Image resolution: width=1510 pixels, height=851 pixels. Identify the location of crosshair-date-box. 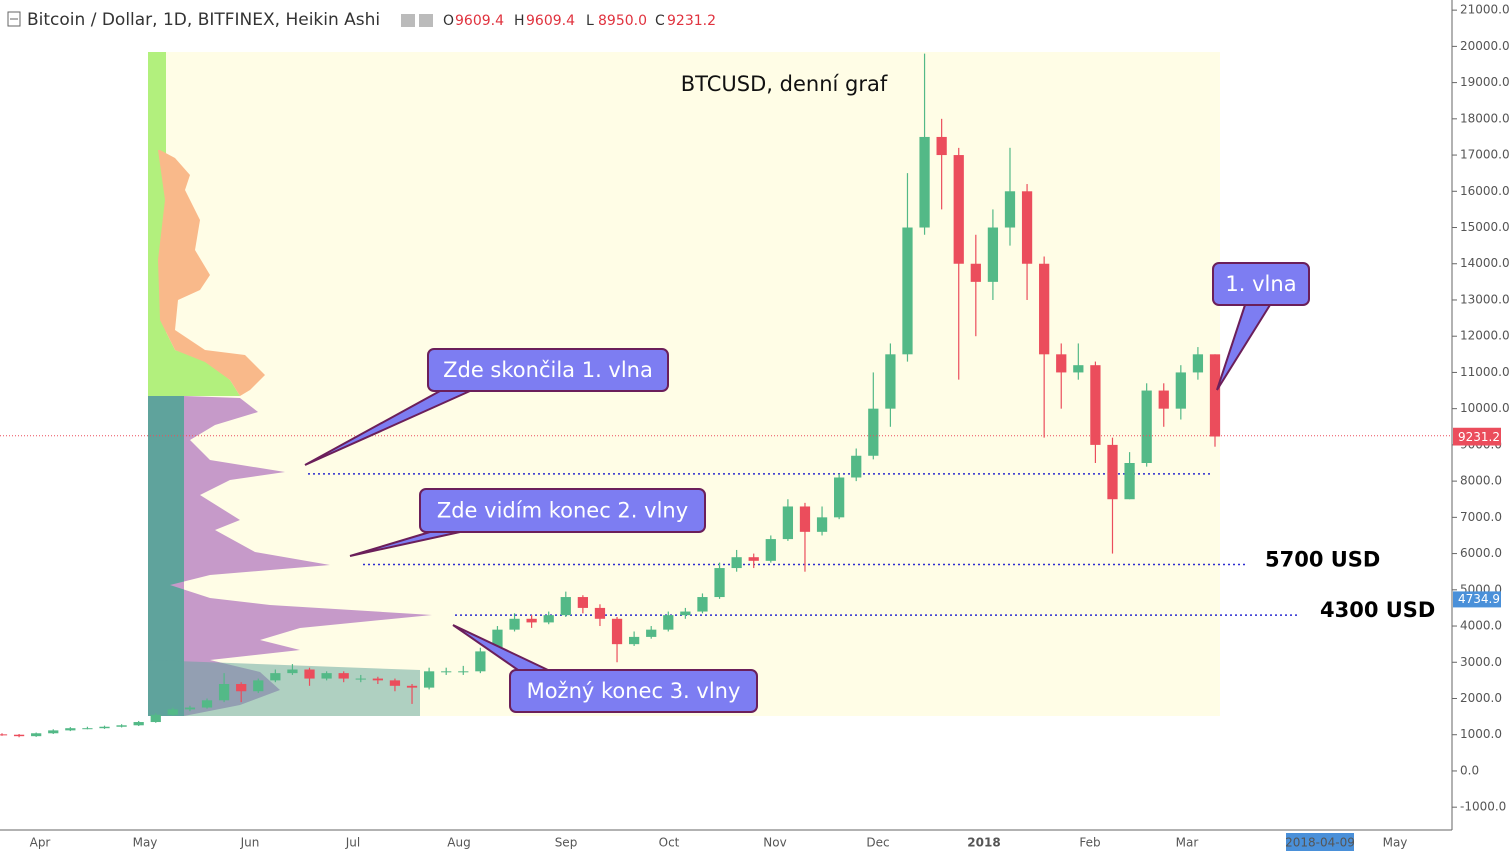
(1320, 842).